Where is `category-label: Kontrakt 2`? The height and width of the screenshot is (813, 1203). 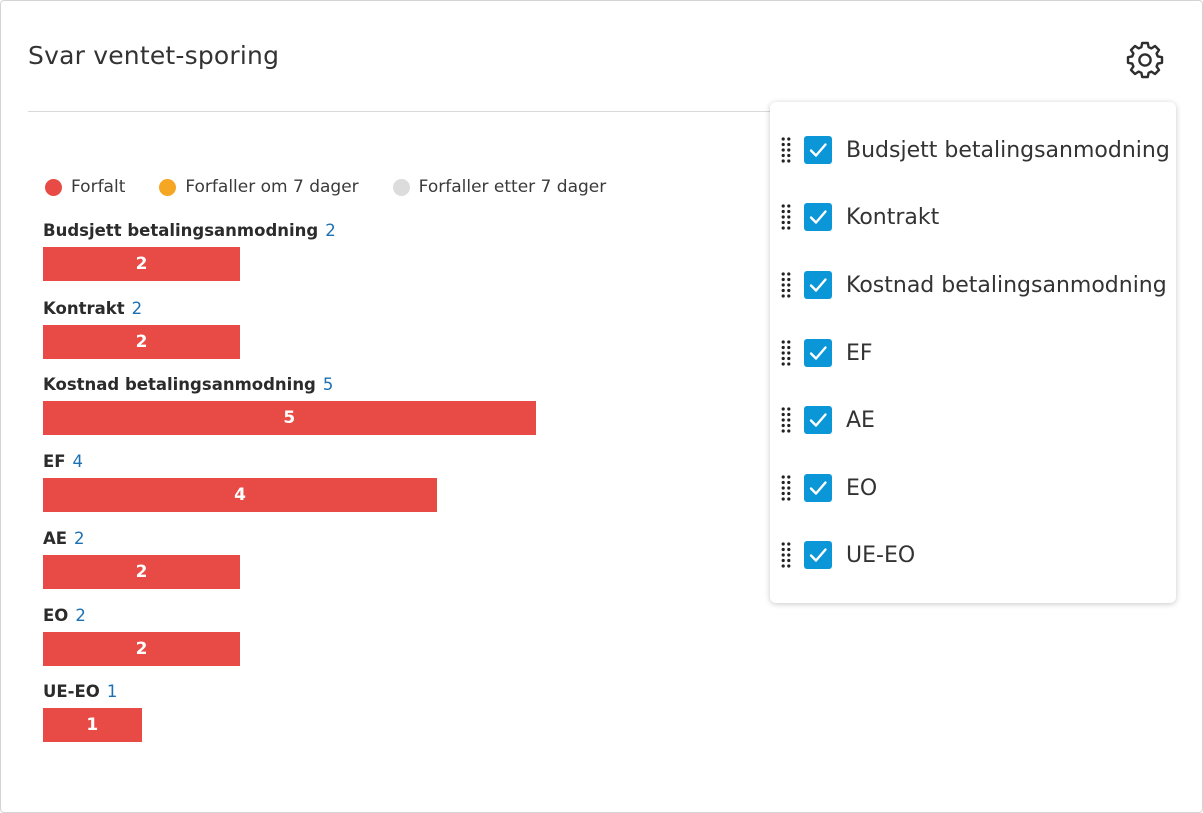
category-label: Kontrakt 2 is located at coordinates (92, 308).